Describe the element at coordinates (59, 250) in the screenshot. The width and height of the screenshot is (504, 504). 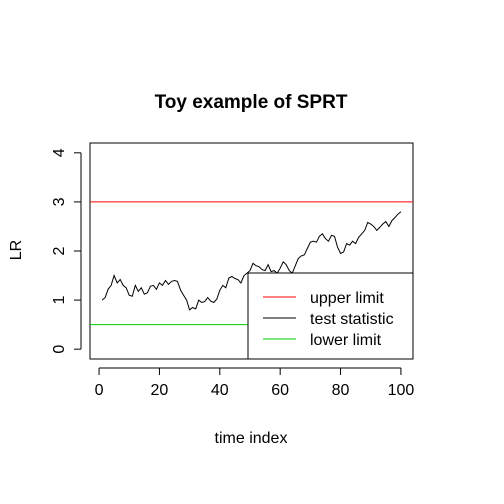
I see `y-tick-label: 2` at that location.